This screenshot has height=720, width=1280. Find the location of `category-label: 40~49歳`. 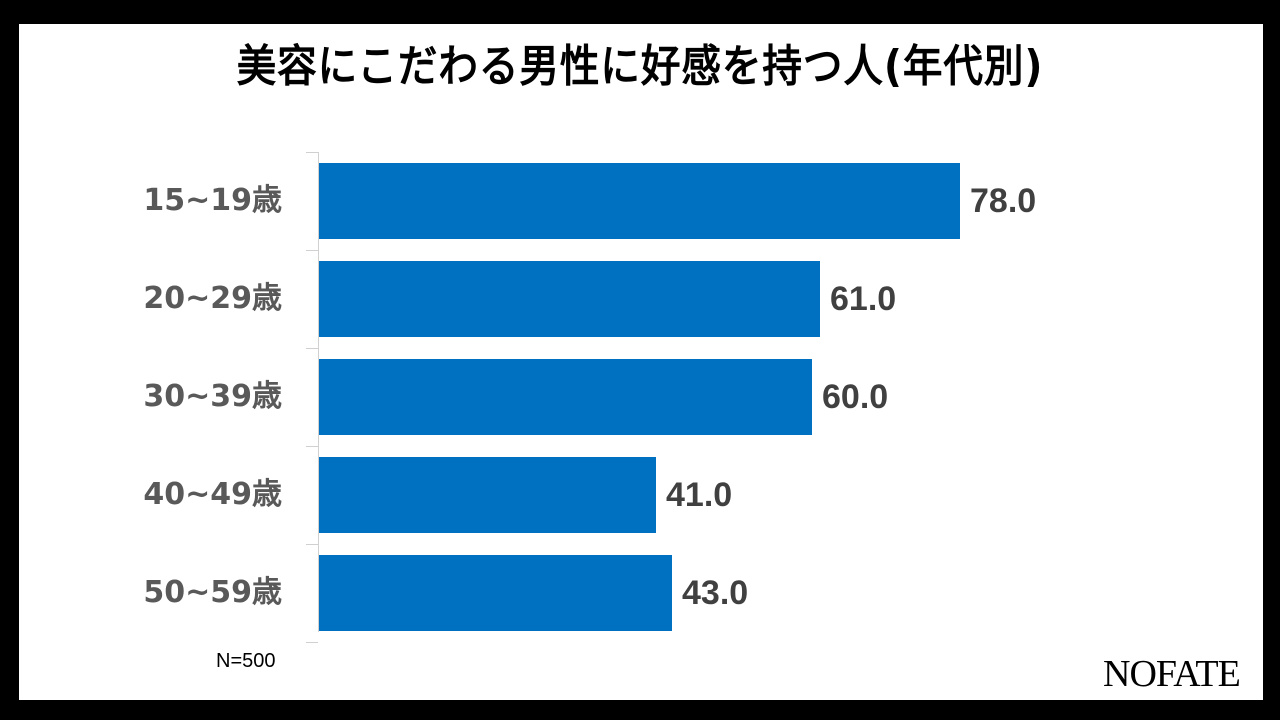

category-label: 40~49歳 is located at coordinates (212, 494).